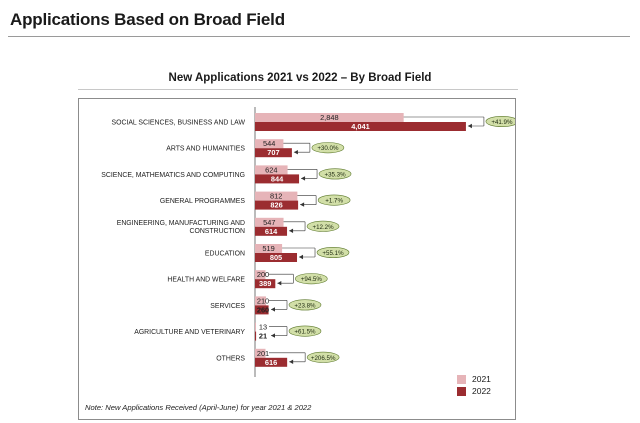 This screenshot has height=423, width=640. I want to click on growth-label-cat-6: +94.5%, so click(312, 279).